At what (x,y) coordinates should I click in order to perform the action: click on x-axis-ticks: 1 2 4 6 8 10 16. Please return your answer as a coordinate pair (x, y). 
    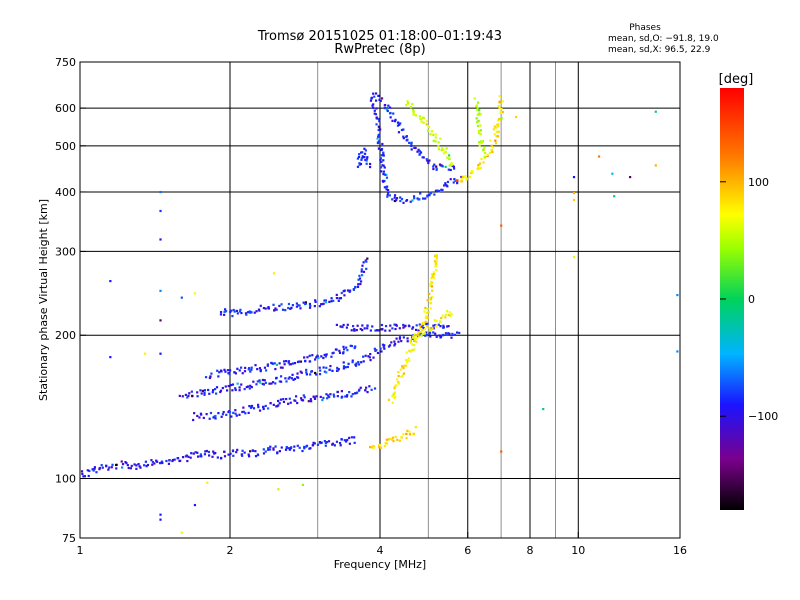
    Looking at the image, I should click on (382, 544).